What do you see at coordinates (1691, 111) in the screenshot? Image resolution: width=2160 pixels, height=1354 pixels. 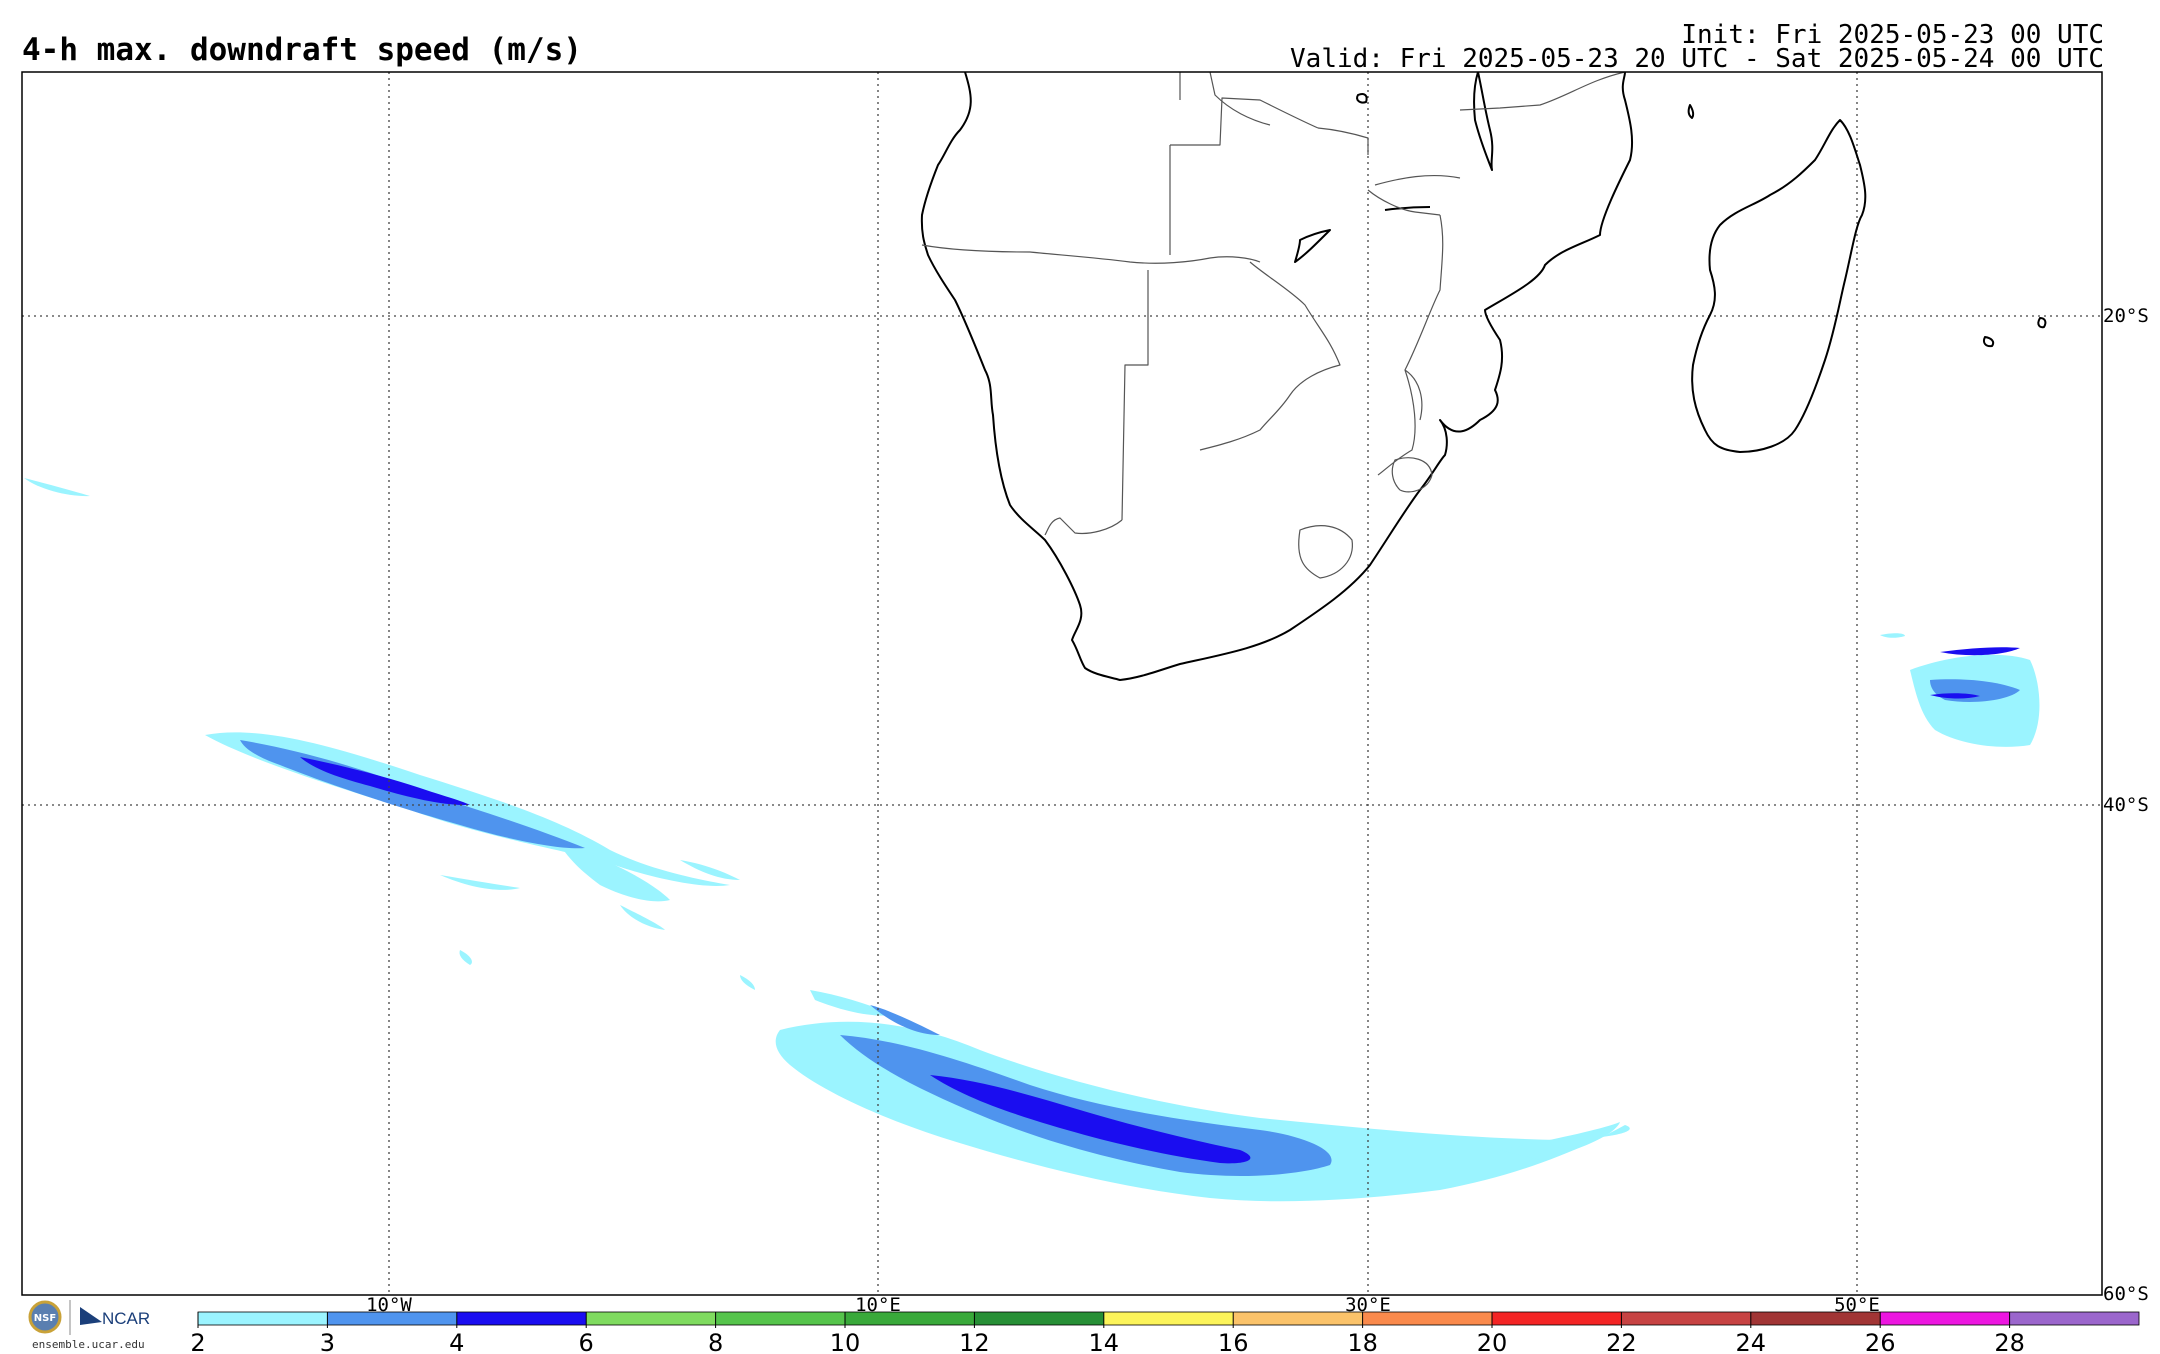 I see `comoros-island` at bounding box center [1691, 111].